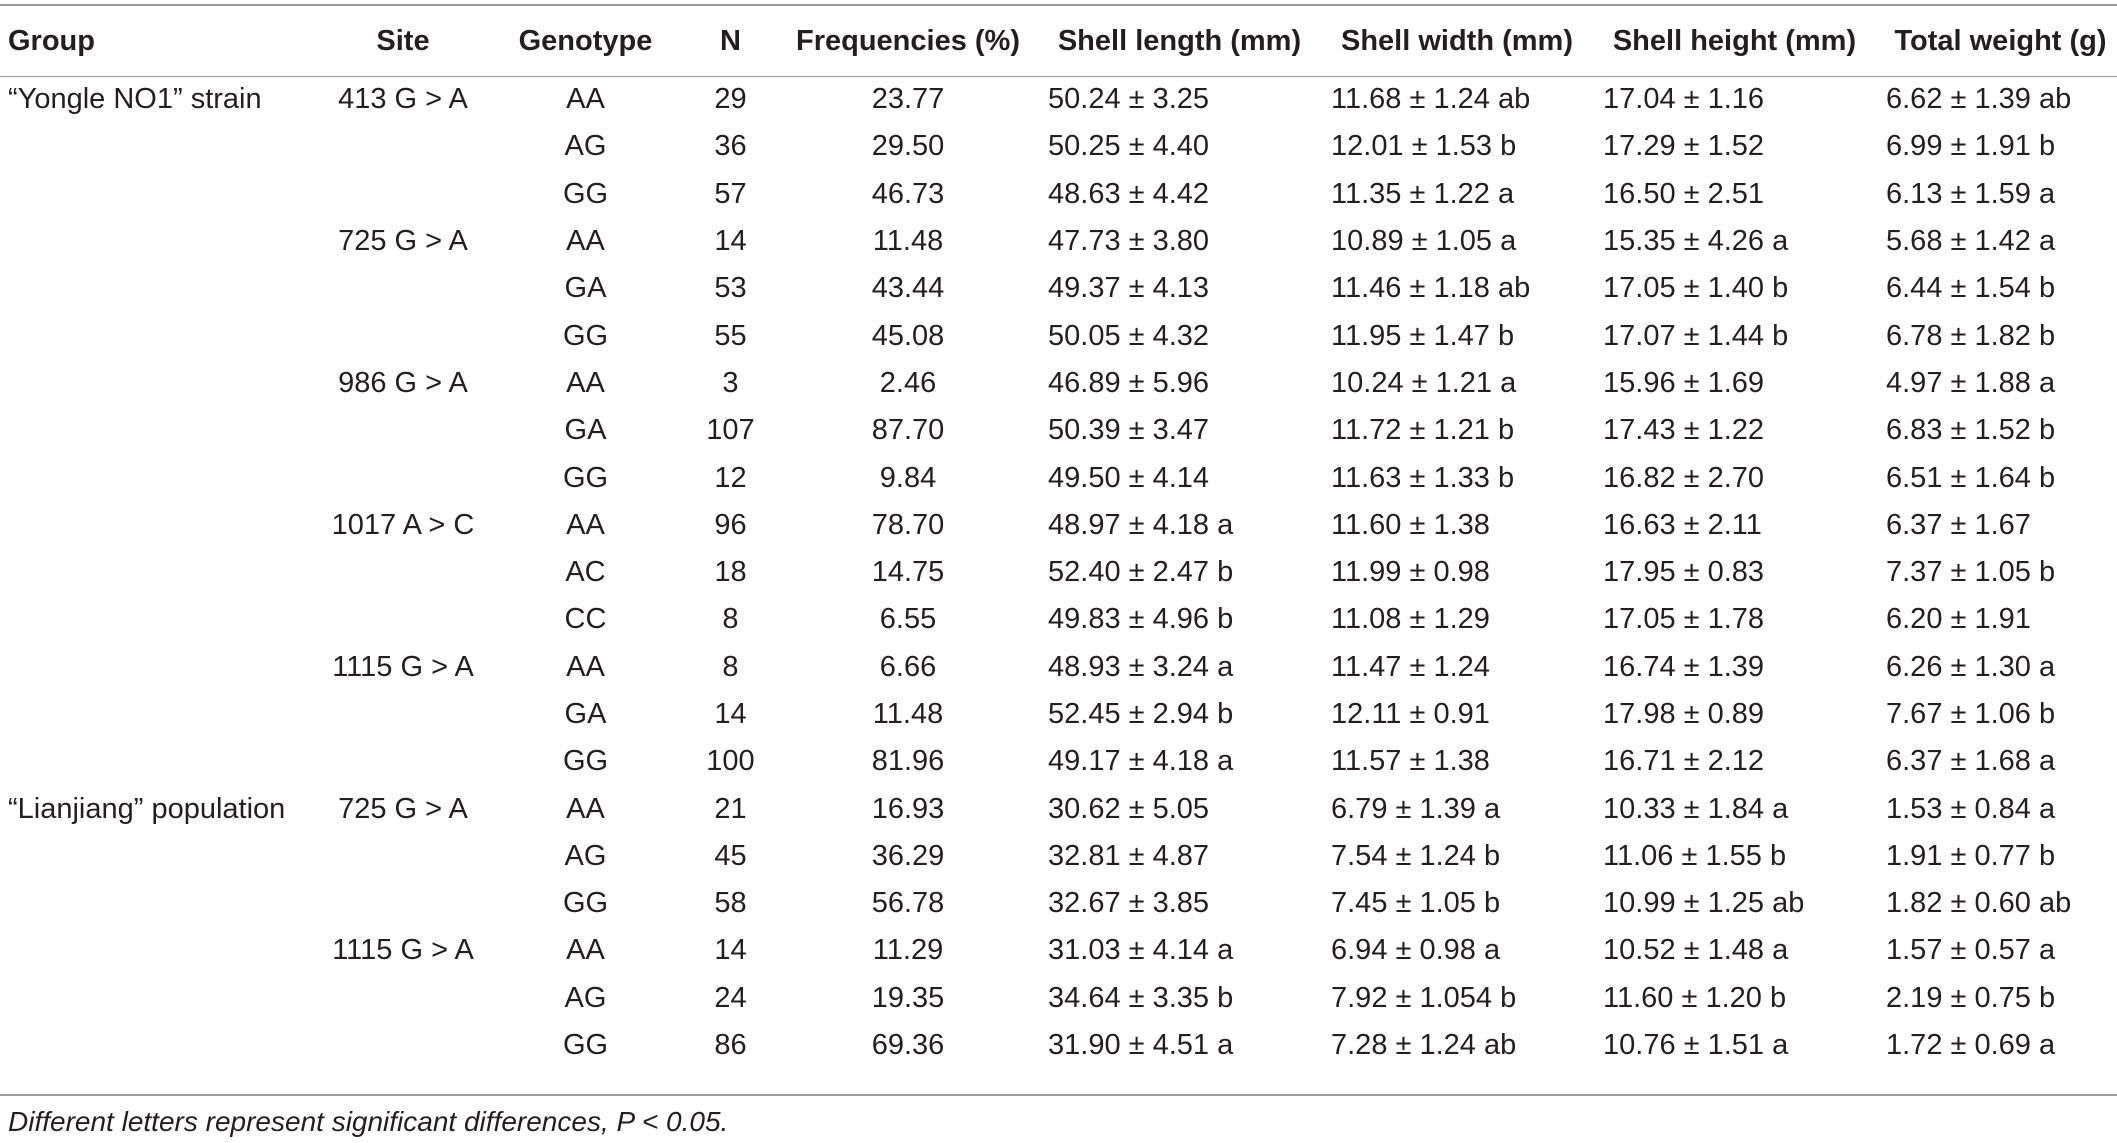  I want to click on site-cell: 1115 G > A, so click(403, 950).